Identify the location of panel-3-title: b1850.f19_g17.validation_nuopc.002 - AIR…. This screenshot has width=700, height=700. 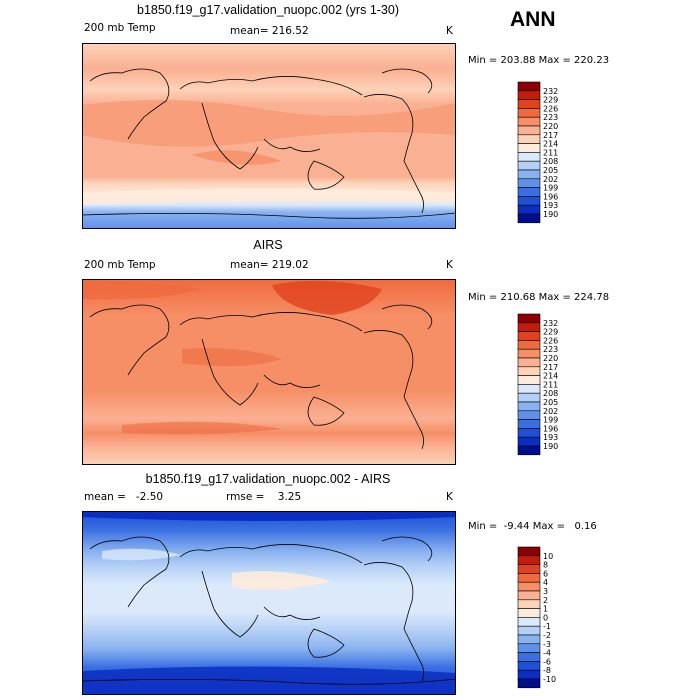
(268, 479).